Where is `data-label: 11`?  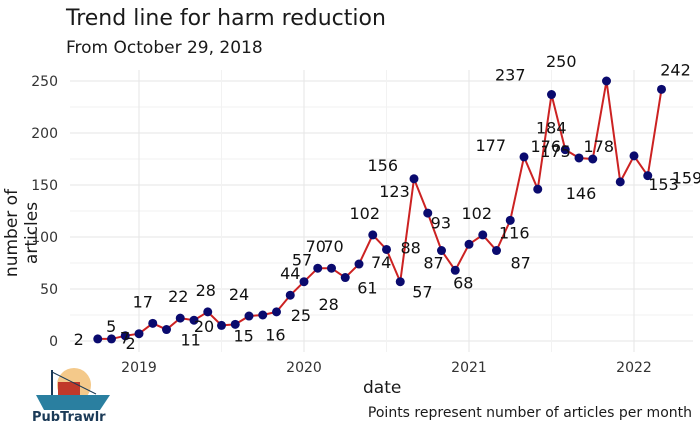
data-label: 11 is located at coordinates (191, 340).